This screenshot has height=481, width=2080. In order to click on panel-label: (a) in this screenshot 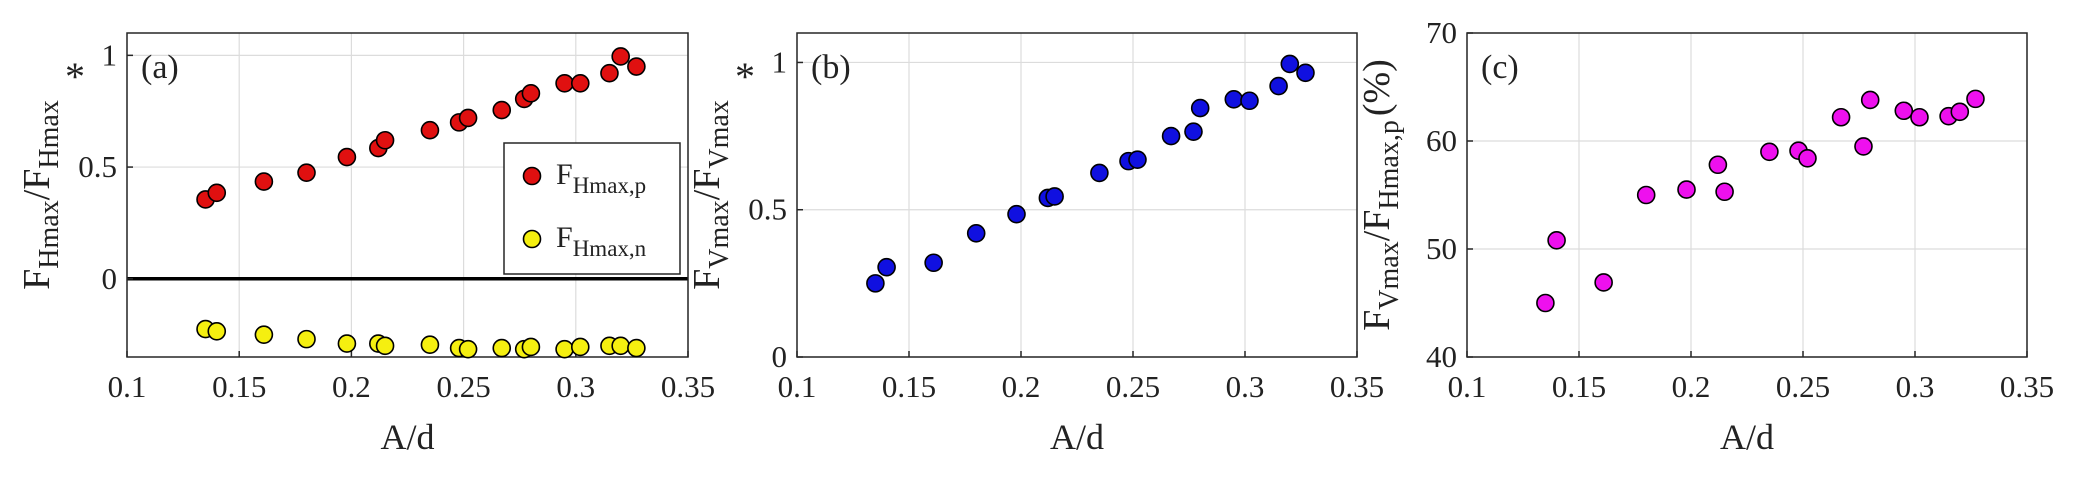, I will do `click(160, 67)`.